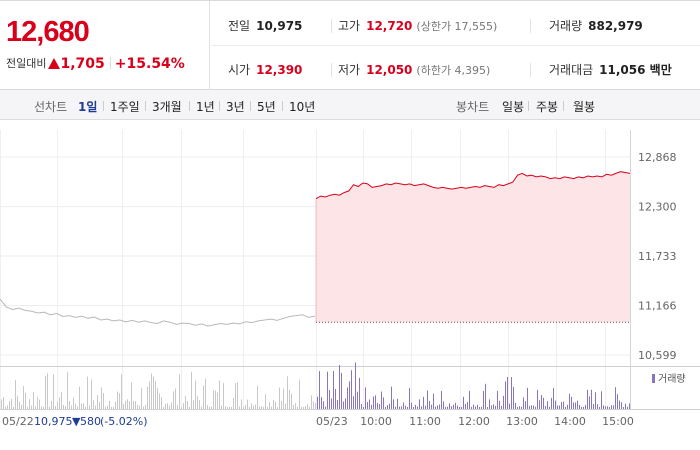 The width and height of the screenshot is (700, 450). What do you see at coordinates (125, 107) in the screenshot?
I see `period-1w: 1주일` at bounding box center [125, 107].